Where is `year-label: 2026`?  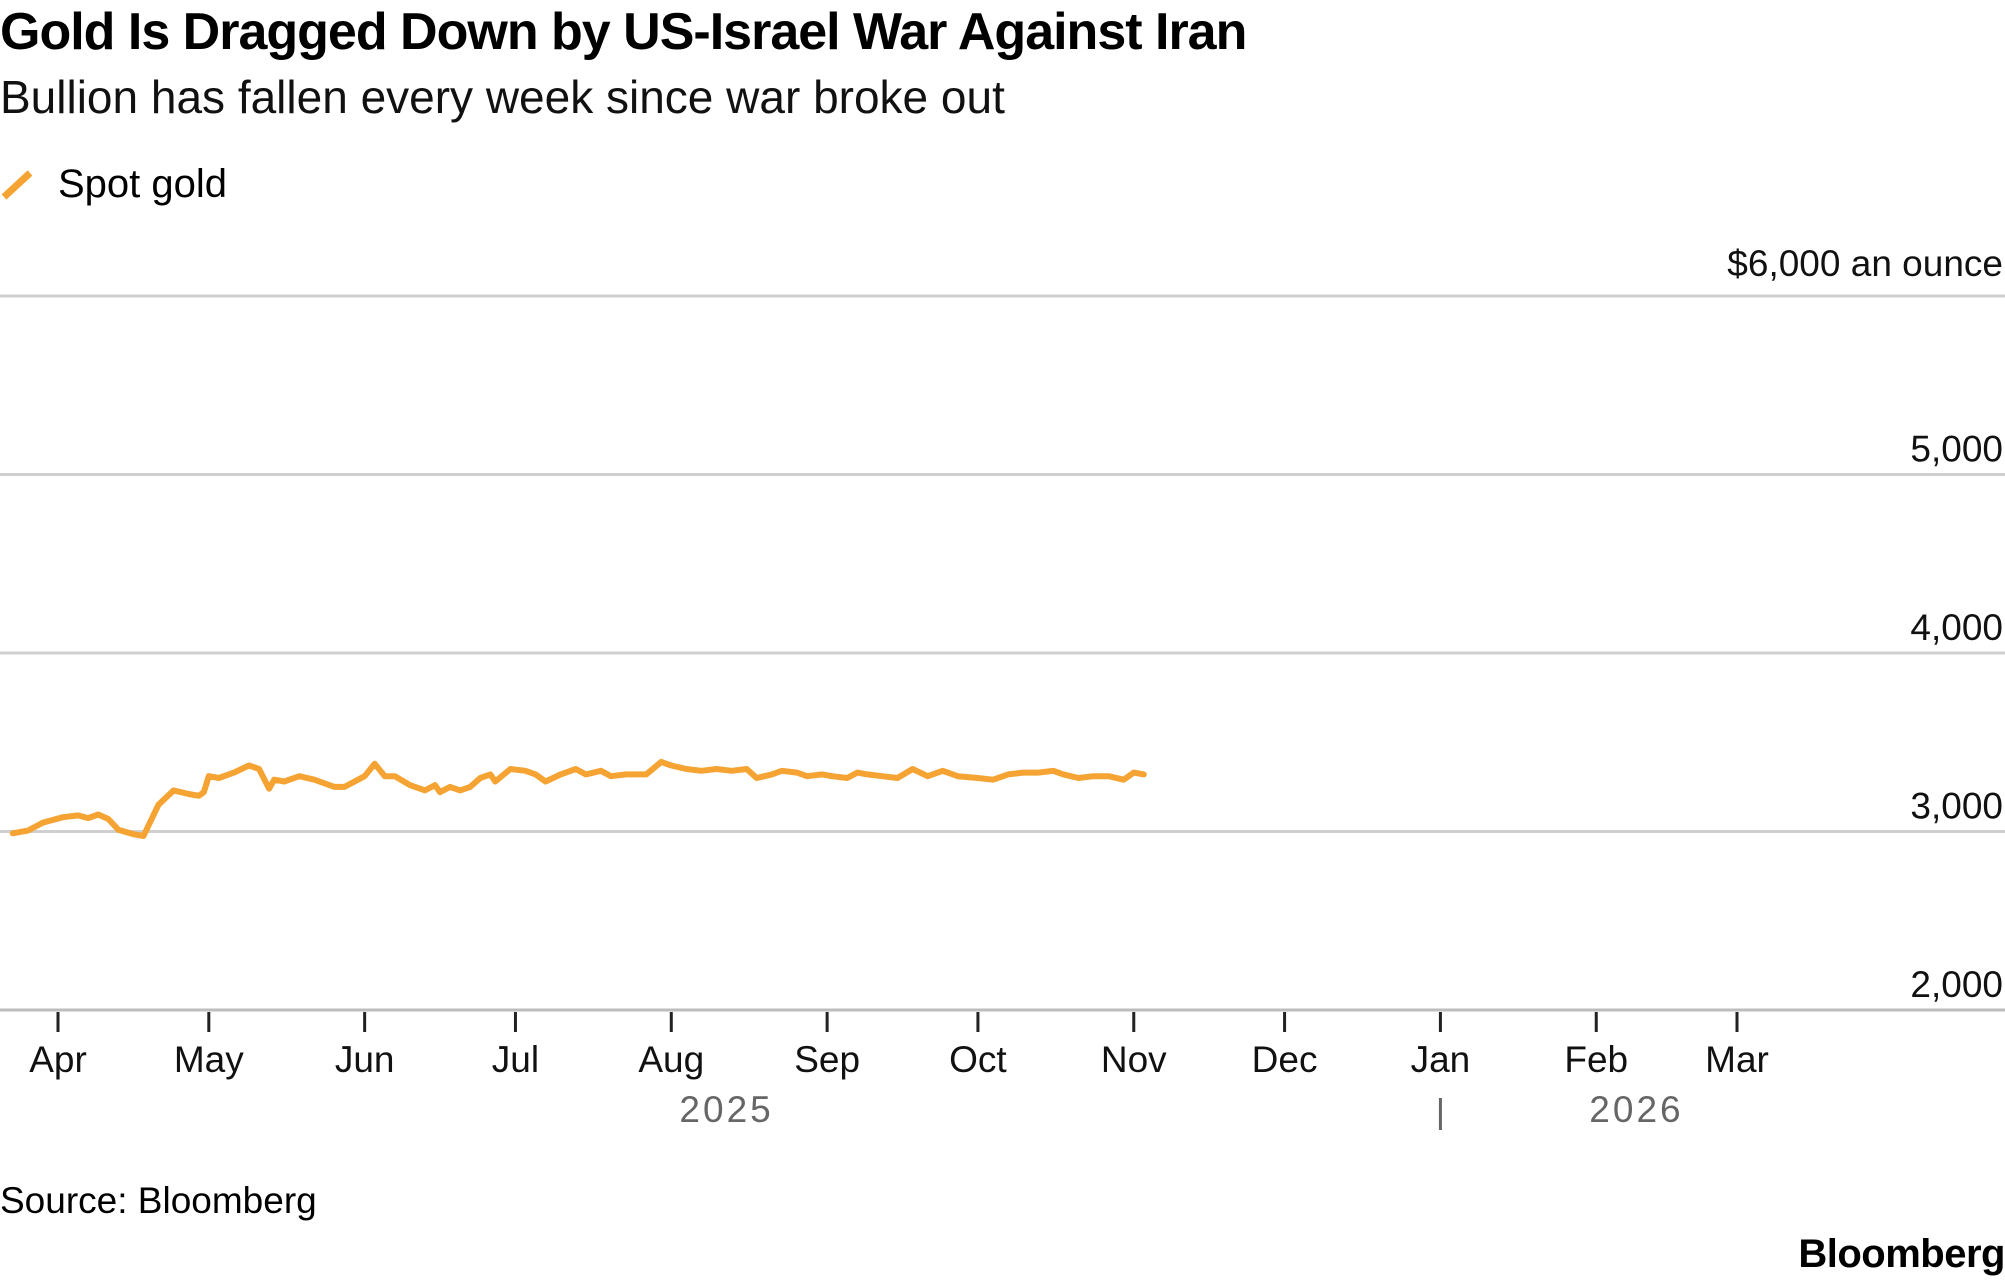 year-label: 2026 is located at coordinates (1636, 1109).